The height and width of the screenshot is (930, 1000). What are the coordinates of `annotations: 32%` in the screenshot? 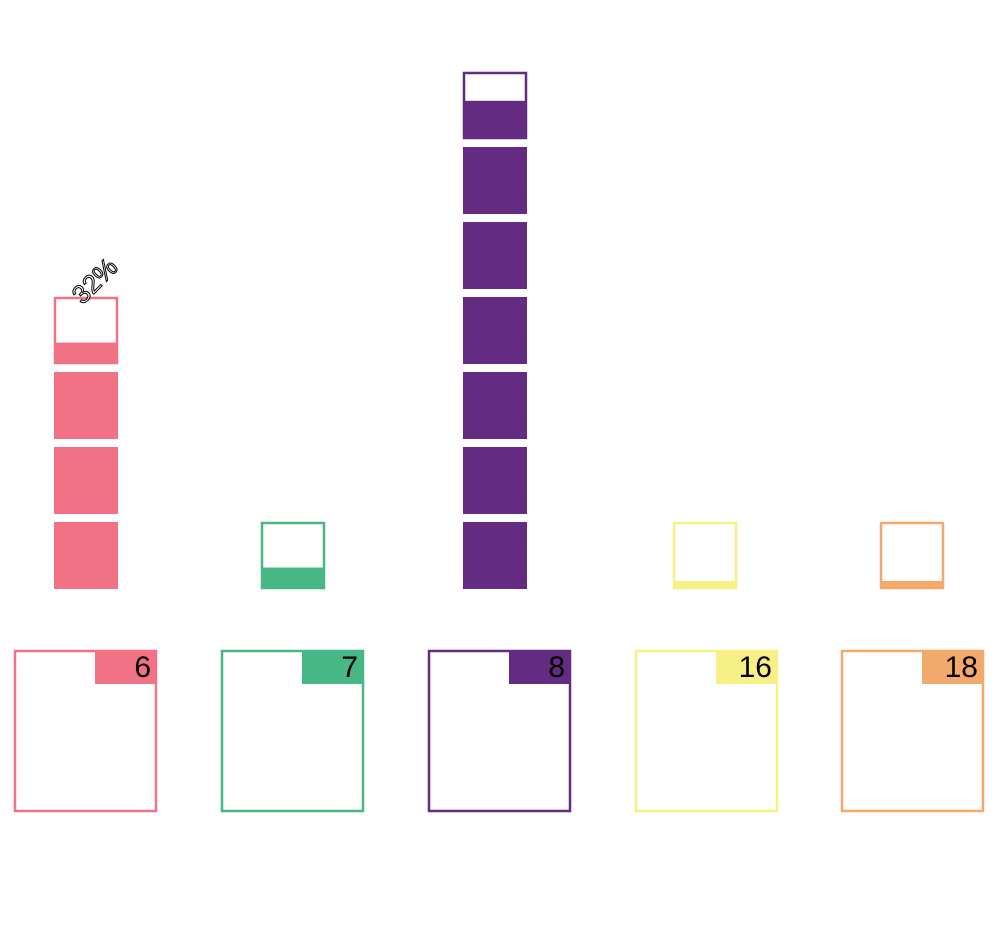 It's located at (94, 280).